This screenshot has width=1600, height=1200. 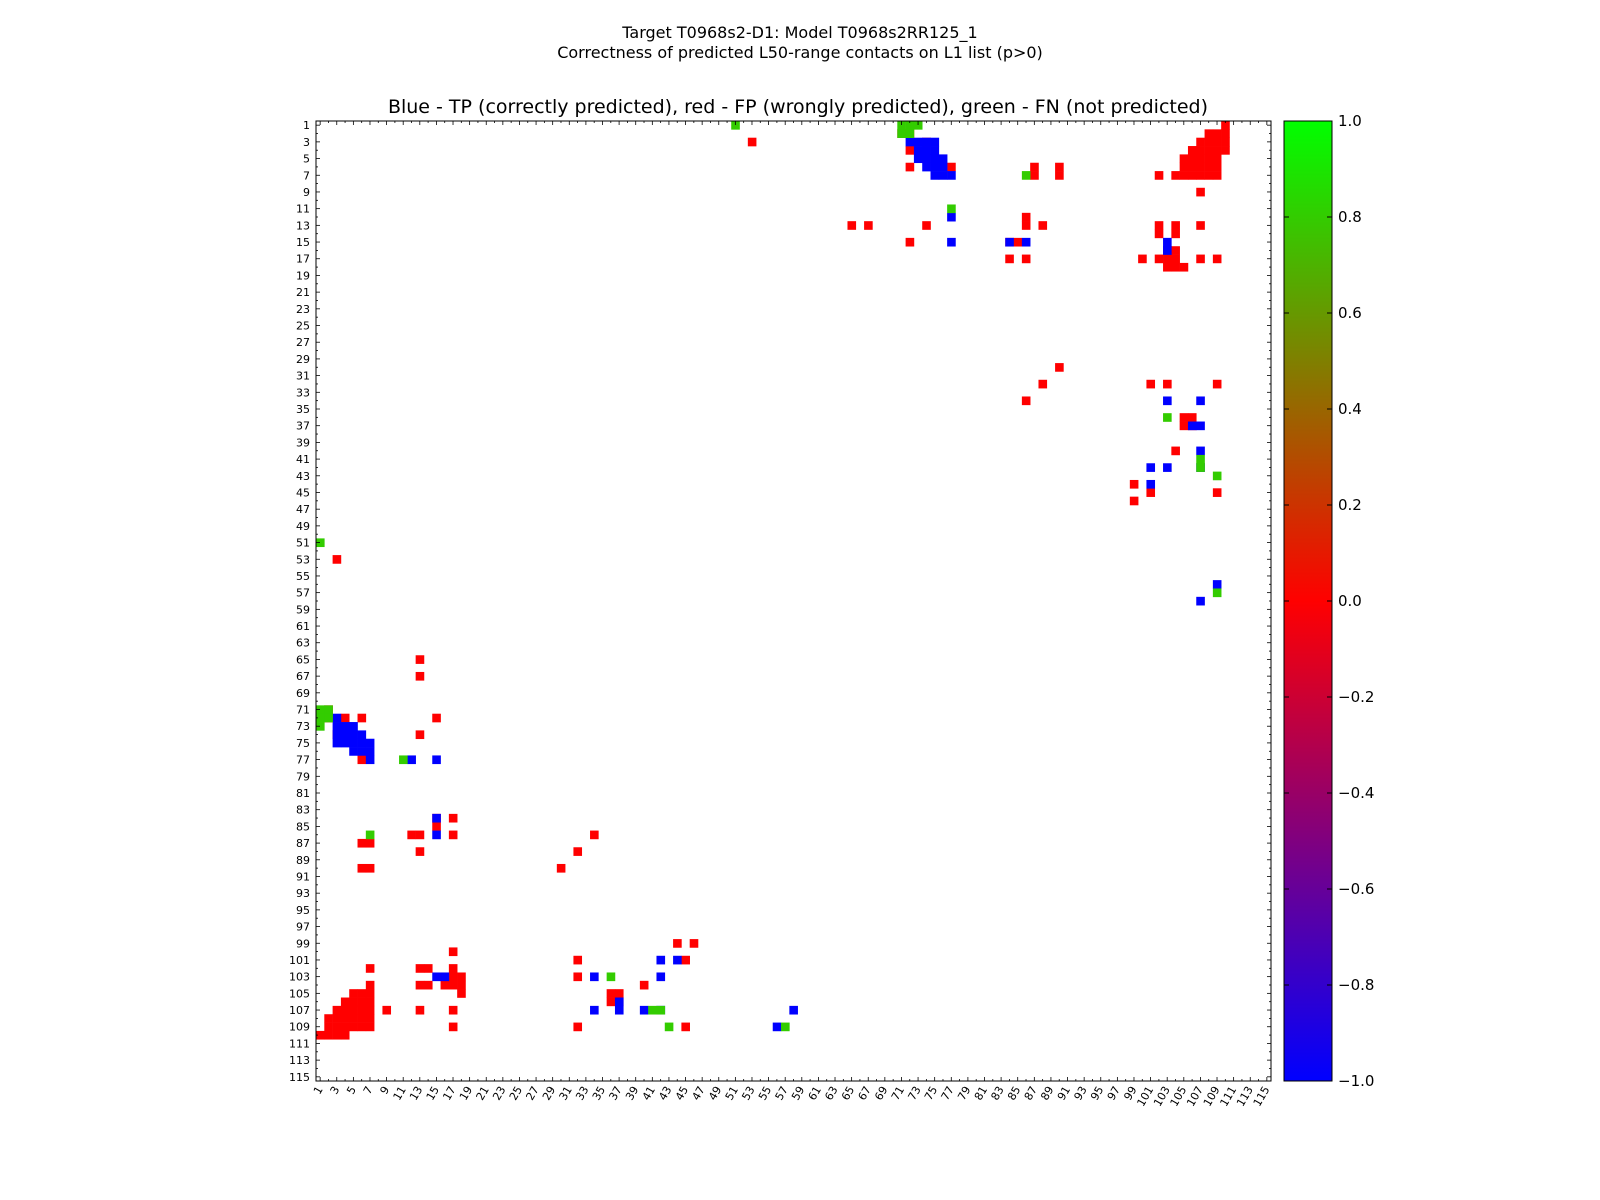 What do you see at coordinates (303, 492) in the screenshot?
I see `y-tick-label: 45` at bounding box center [303, 492].